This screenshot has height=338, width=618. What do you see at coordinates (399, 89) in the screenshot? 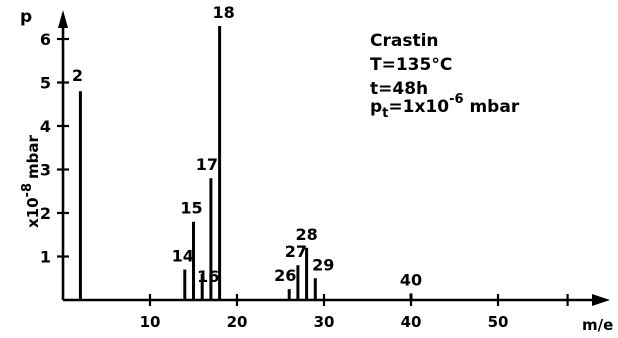
I see `annotation-time: t=48h` at bounding box center [399, 89].